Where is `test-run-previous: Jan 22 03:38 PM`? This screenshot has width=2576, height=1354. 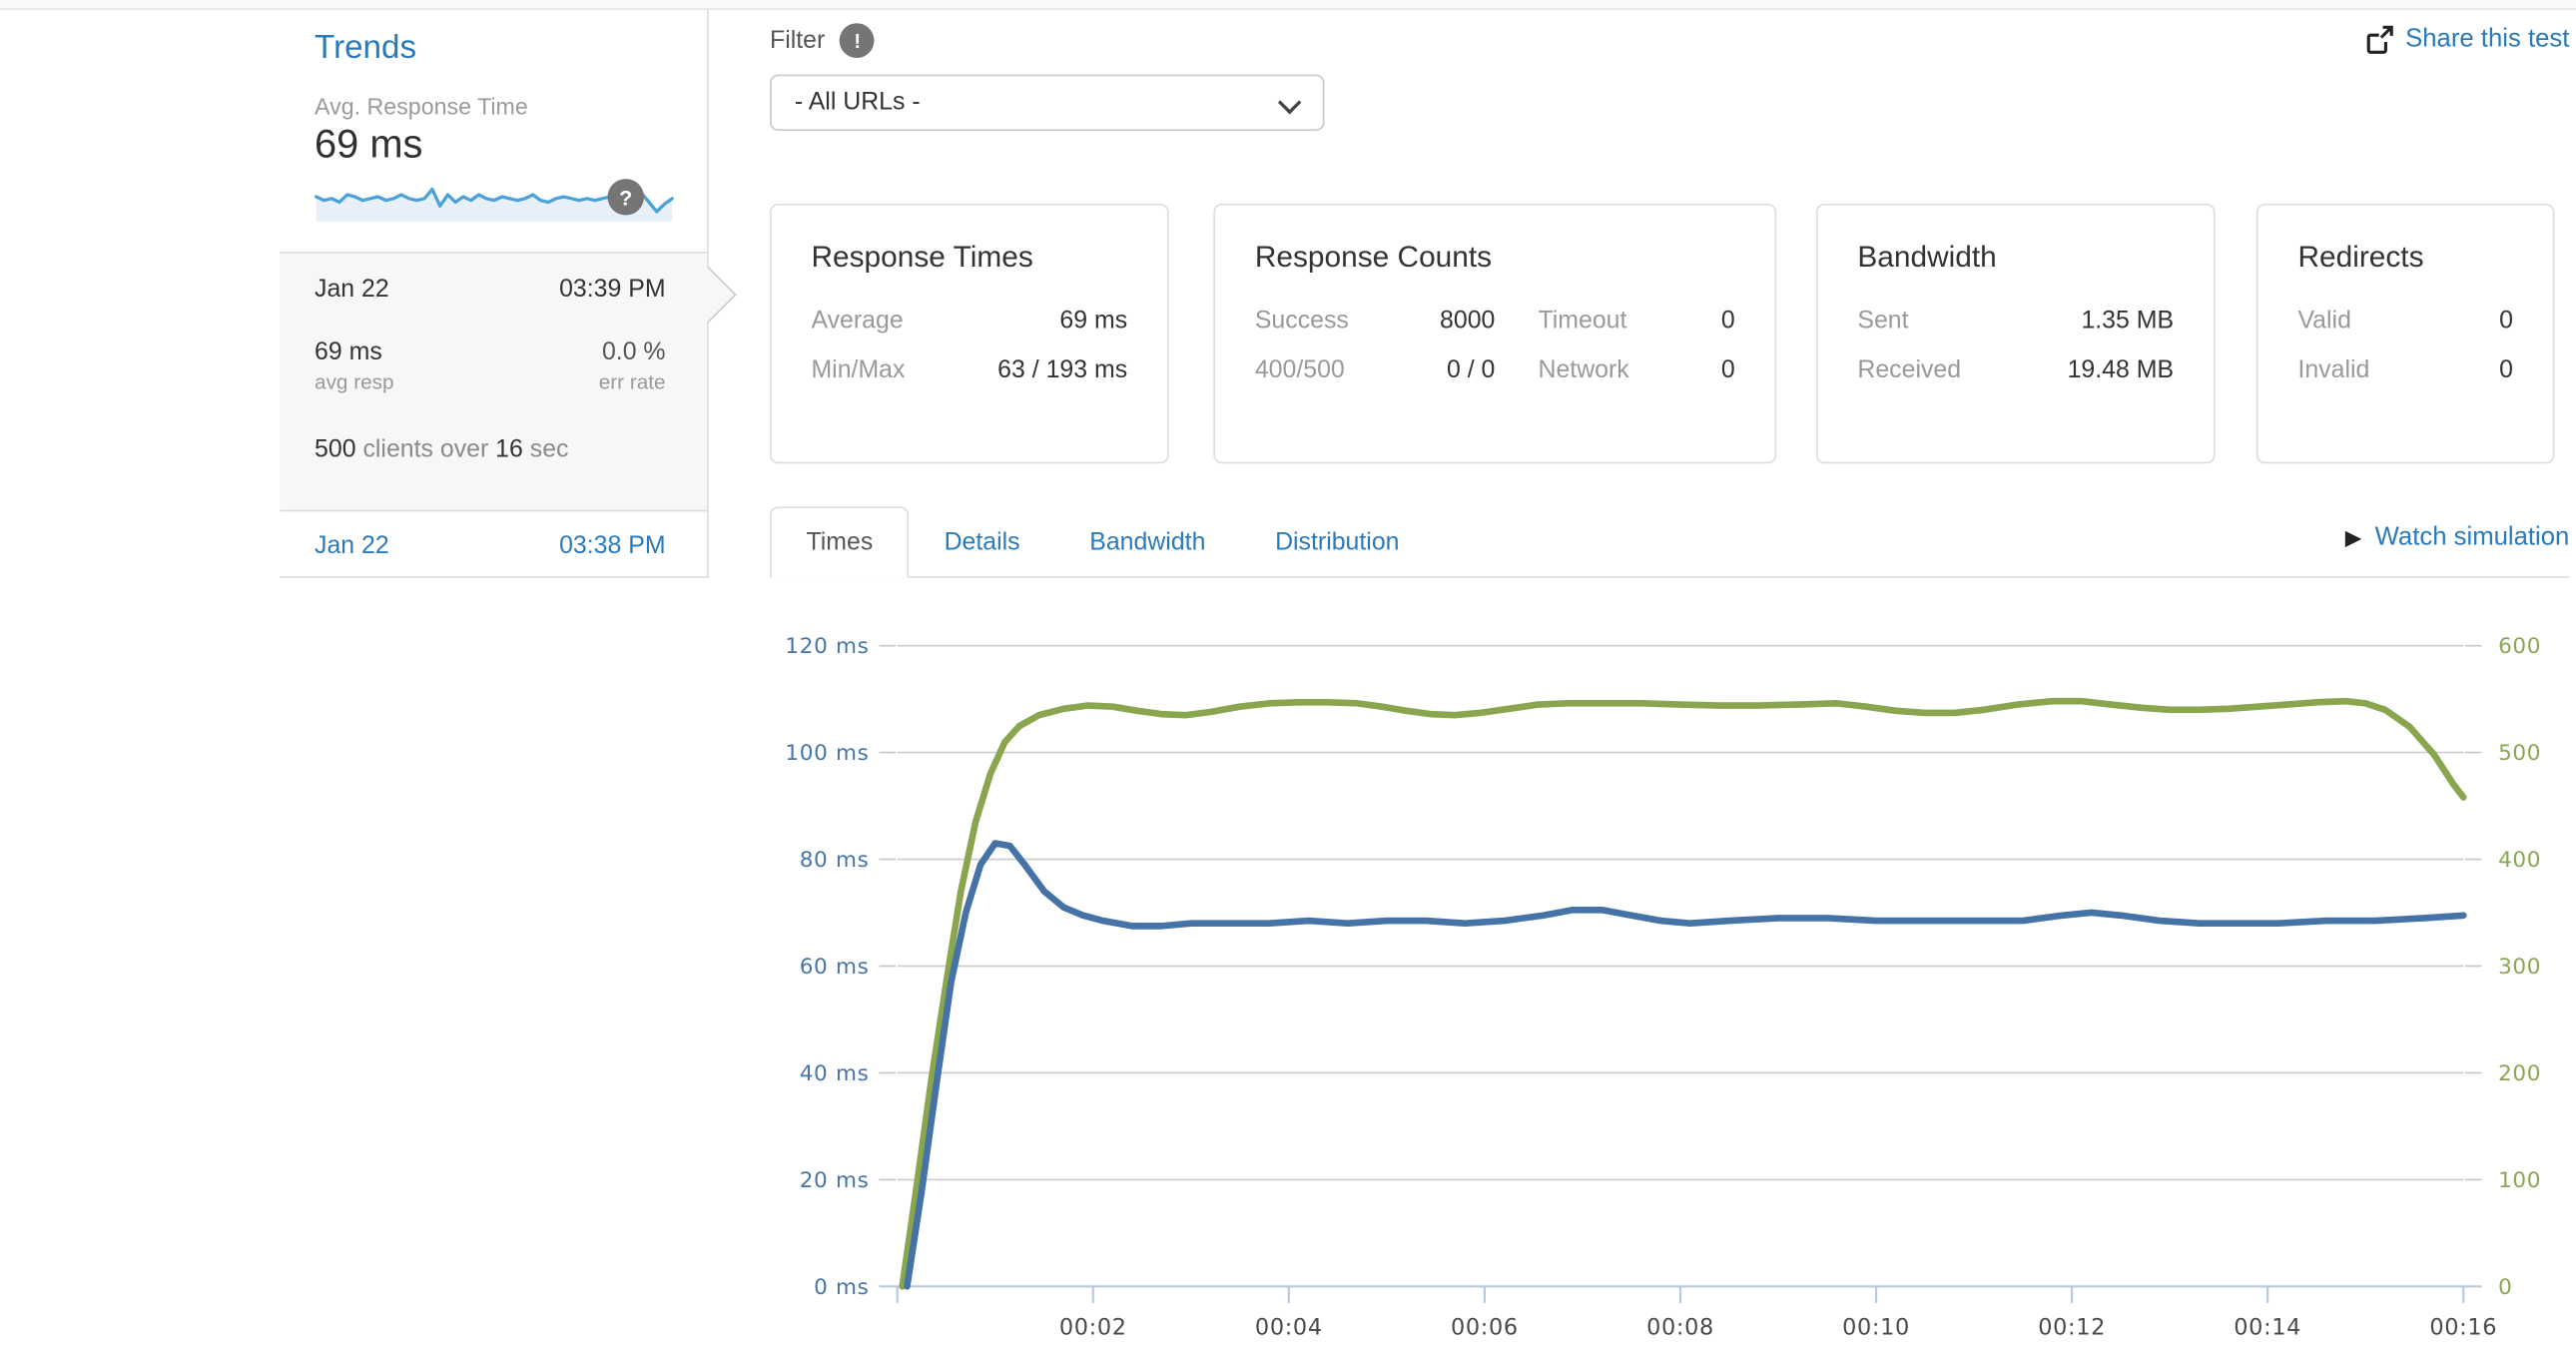
test-run-previous: Jan 22 03:38 PM is located at coordinates (493, 537).